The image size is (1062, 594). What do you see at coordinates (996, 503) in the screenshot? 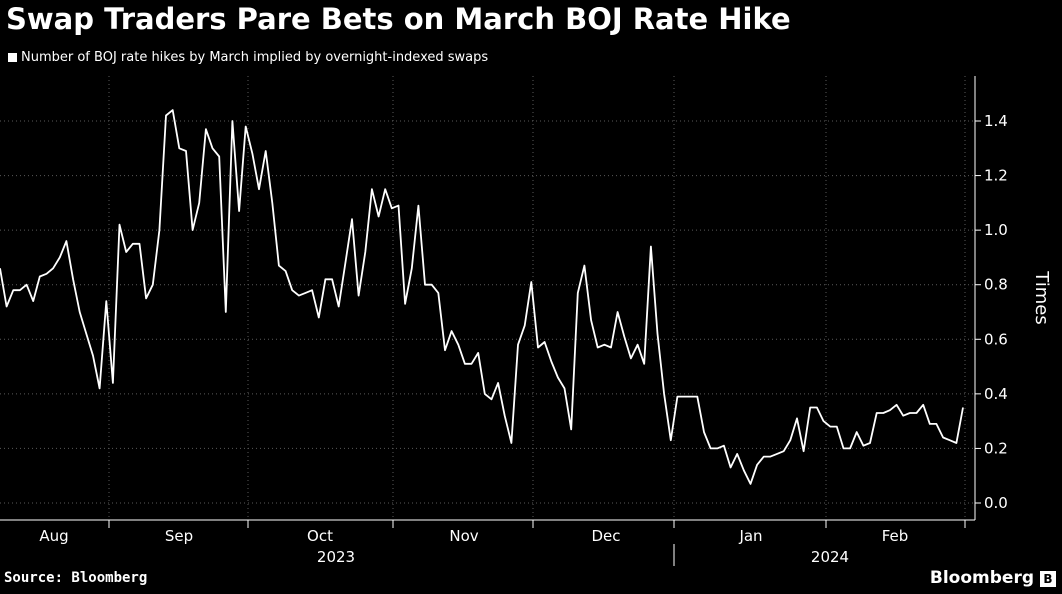
I see `y-tick-label: 0.0` at bounding box center [996, 503].